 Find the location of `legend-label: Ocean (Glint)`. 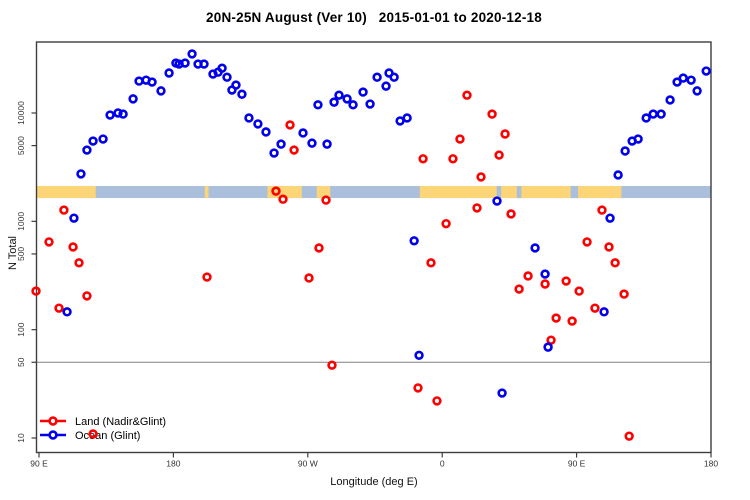

legend-label: Ocean (Glint) is located at coordinates (107, 436).